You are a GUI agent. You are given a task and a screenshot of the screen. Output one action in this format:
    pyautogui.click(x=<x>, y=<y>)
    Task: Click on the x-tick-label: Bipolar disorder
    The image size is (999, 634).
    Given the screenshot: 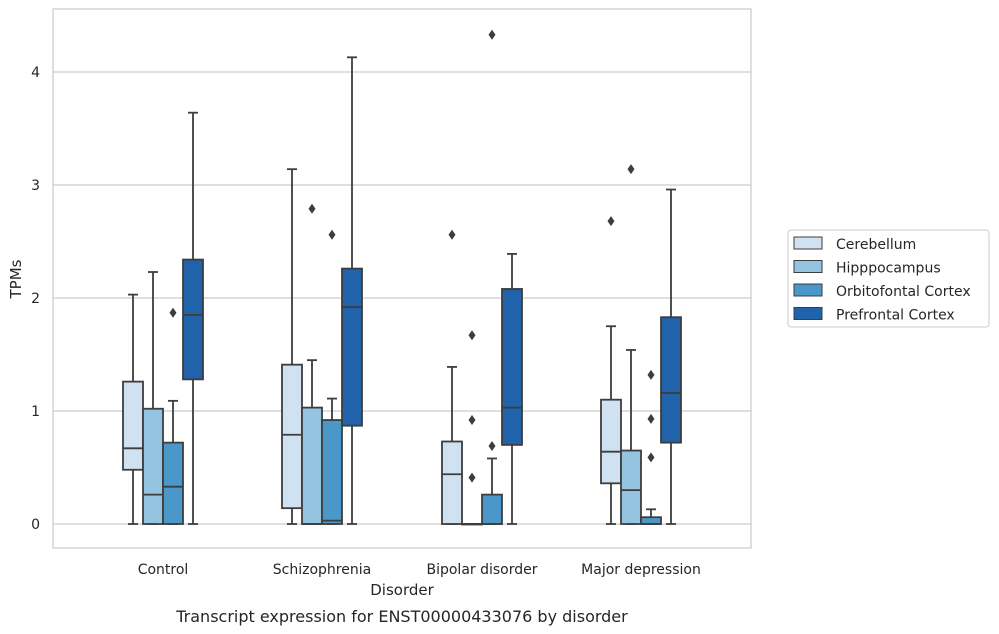 What is the action you would take?
    pyautogui.click(x=481, y=570)
    